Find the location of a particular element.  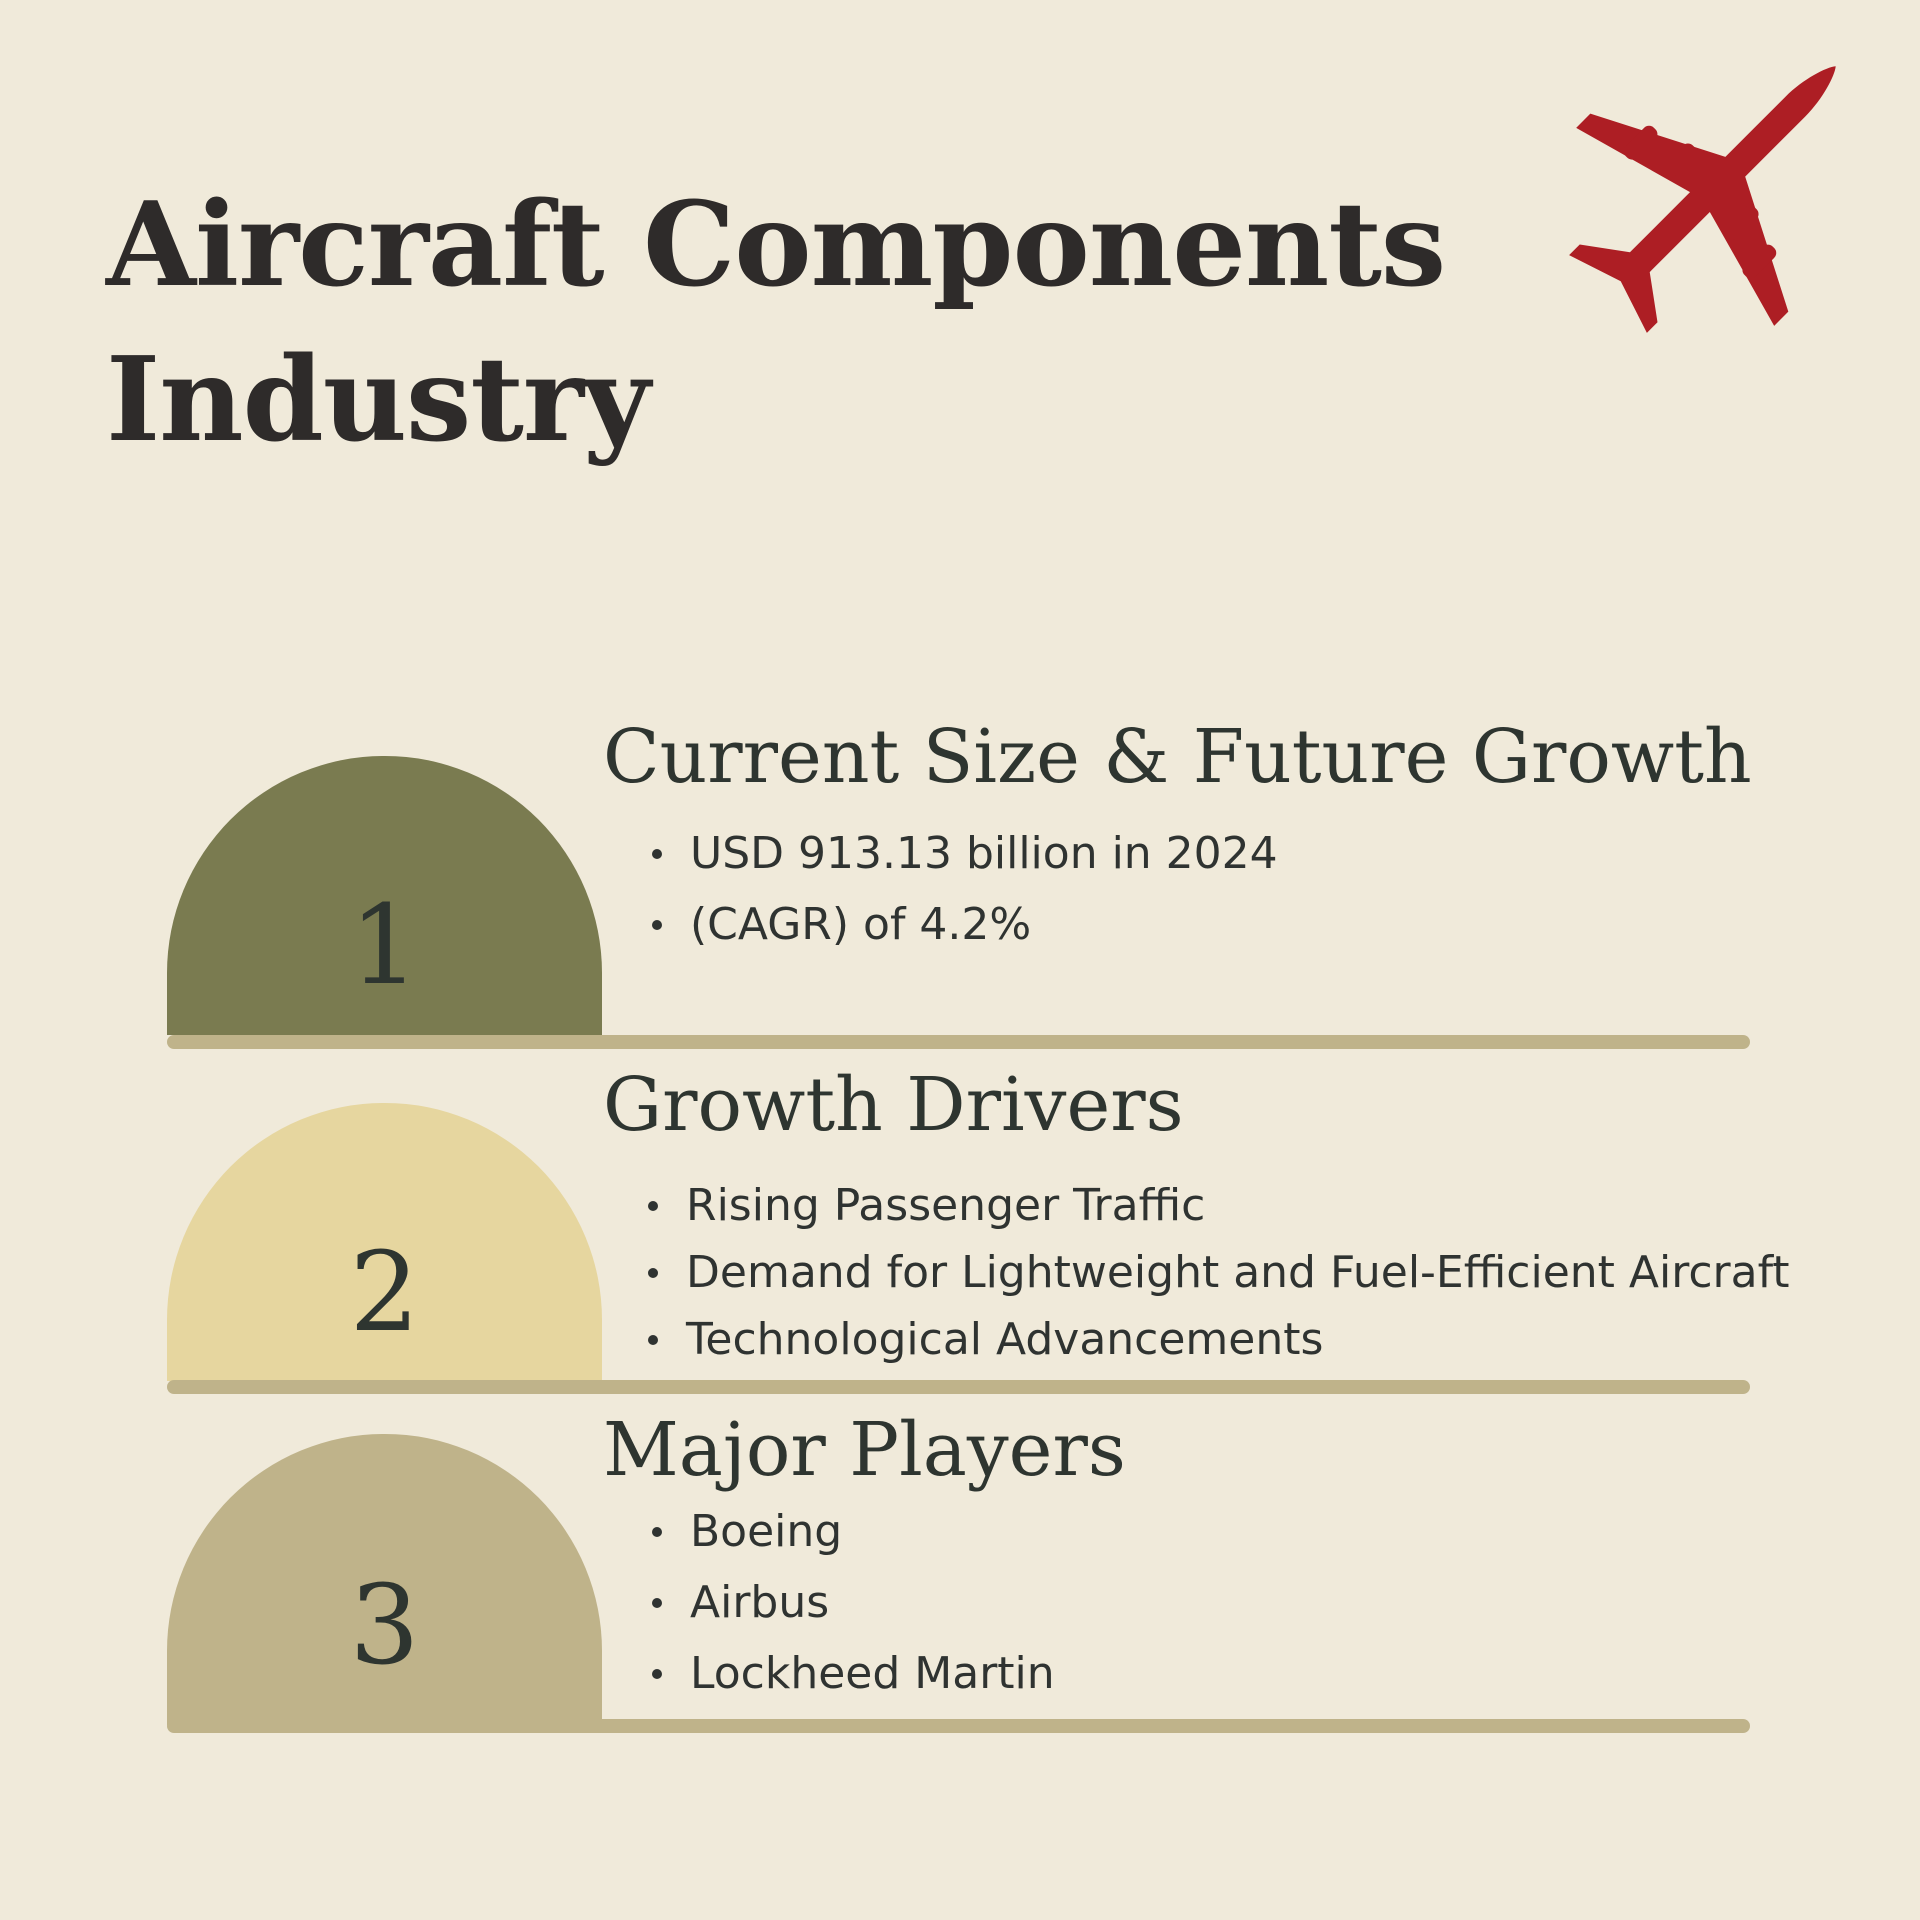

page-title-line-2: Industry is located at coordinates (378, 400).